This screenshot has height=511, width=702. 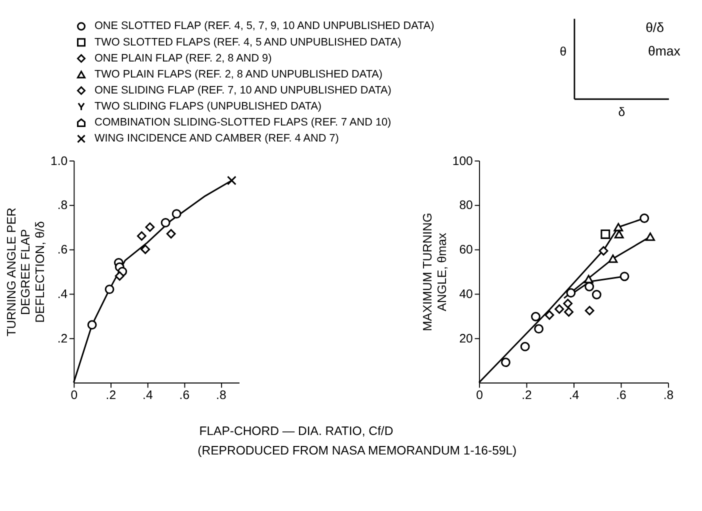 I want to click on legend-label: TWO PLAIN FLAPS (REF. 2, 8 AND UNPUBLISHED DATA), so click(x=238, y=74).